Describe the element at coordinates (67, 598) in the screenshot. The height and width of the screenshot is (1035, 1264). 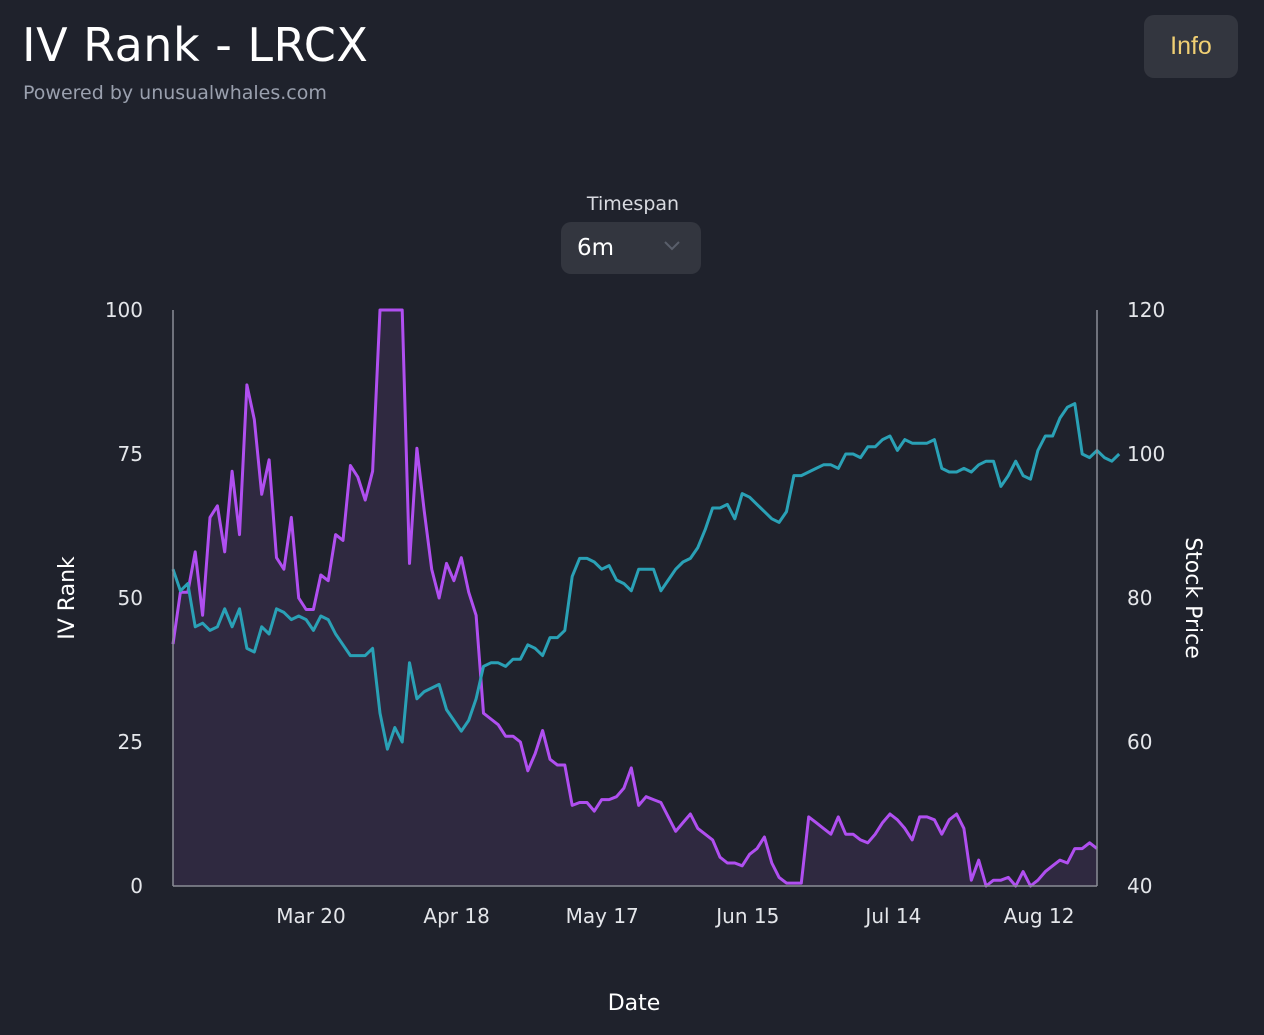
I see `y-axis-left-title: IV Rank` at that location.